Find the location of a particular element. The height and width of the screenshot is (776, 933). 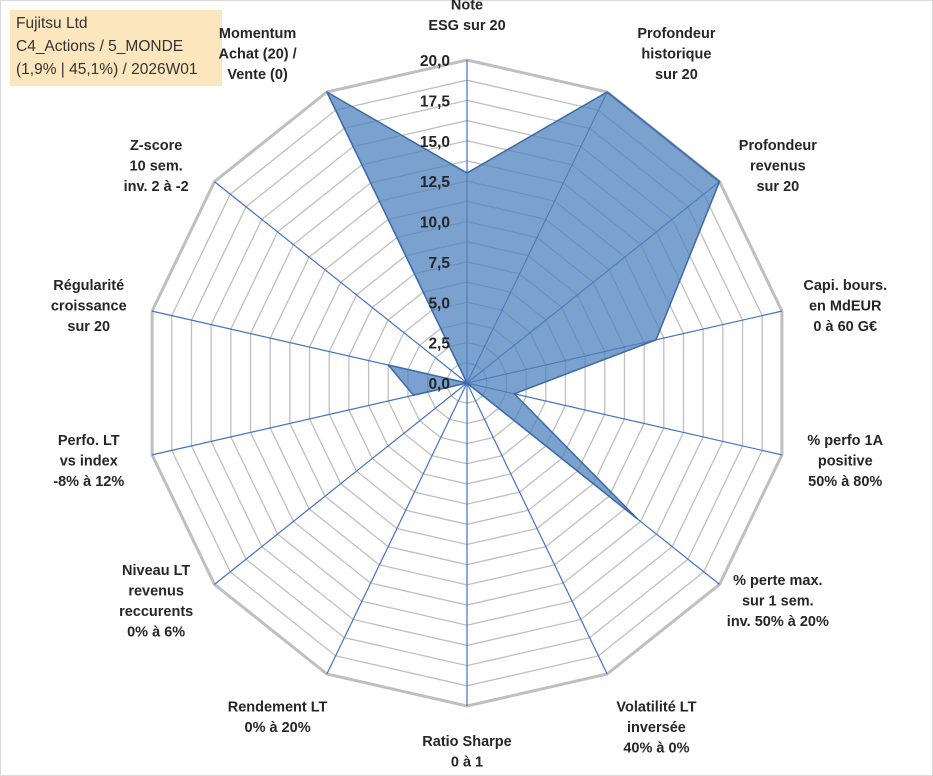

axis-label-line: 10 sem. is located at coordinates (156, 166).